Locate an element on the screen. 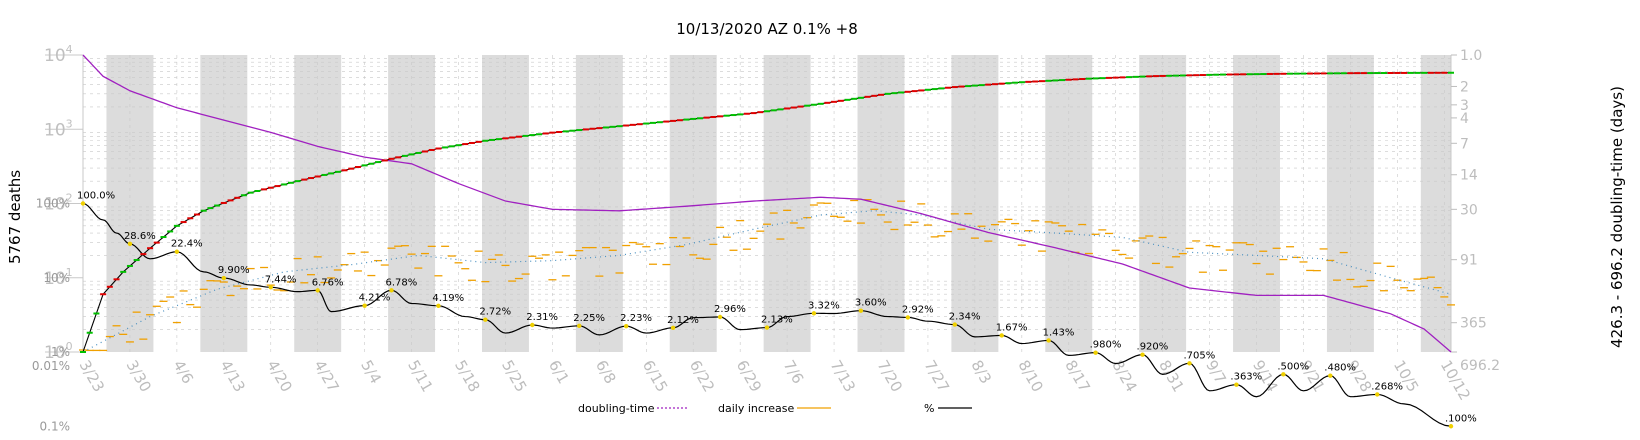  x-tick-label: 3/23 is located at coordinates (92, 376).